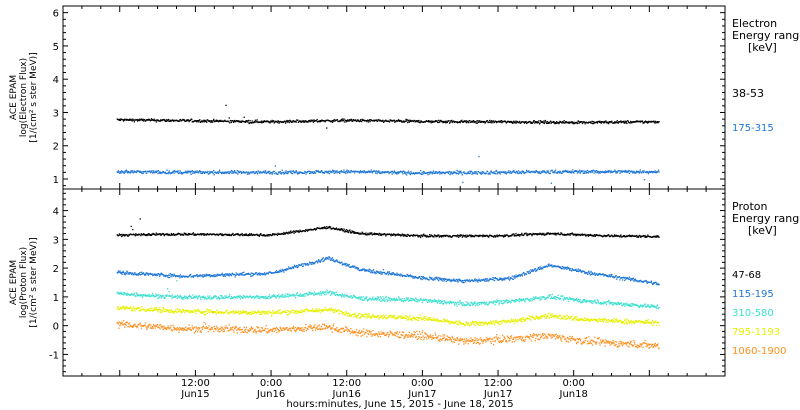 The width and height of the screenshot is (800, 410). What do you see at coordinates (56, 180) in the screenshot?
I see `y-tick-label: 1` at bounding box center [56, 180].